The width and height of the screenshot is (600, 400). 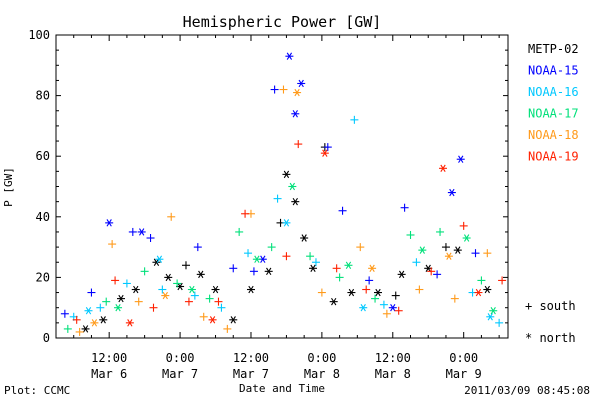 I want to click on y-tick-label: 60, so click(x=43, y=156).